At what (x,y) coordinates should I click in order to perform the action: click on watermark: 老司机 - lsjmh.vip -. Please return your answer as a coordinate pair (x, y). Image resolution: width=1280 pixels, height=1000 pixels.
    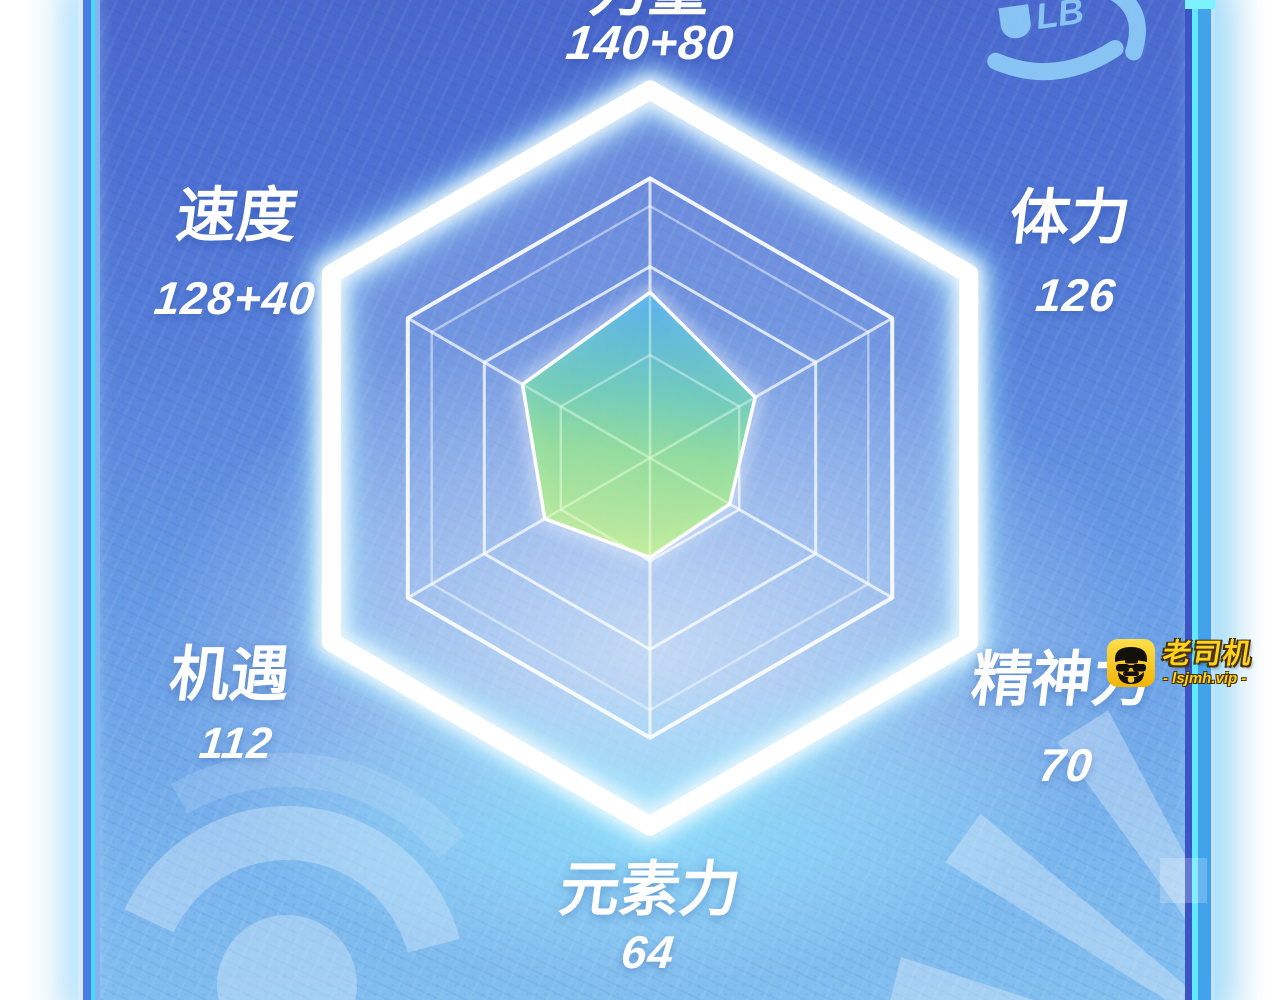
    Looking at the image, I should click on (1181, 663).